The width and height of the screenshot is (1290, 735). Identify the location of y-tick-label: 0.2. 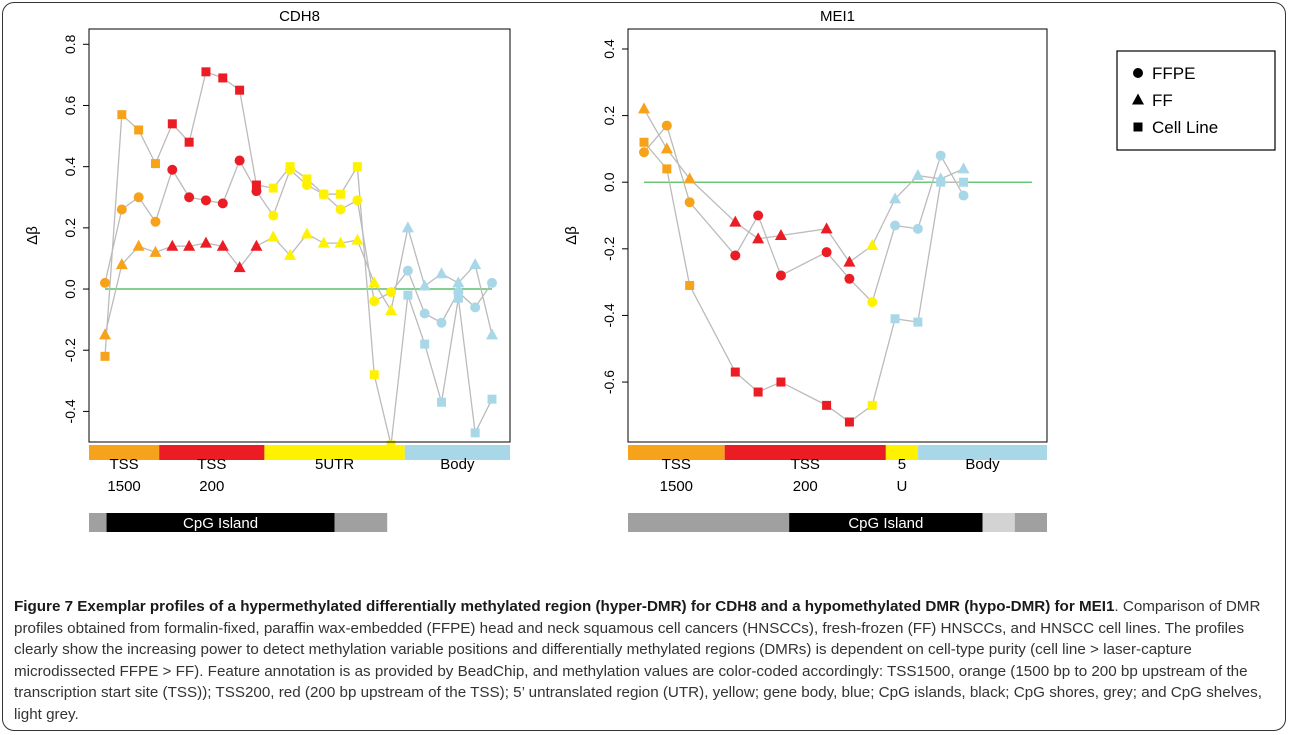
(70, 228).